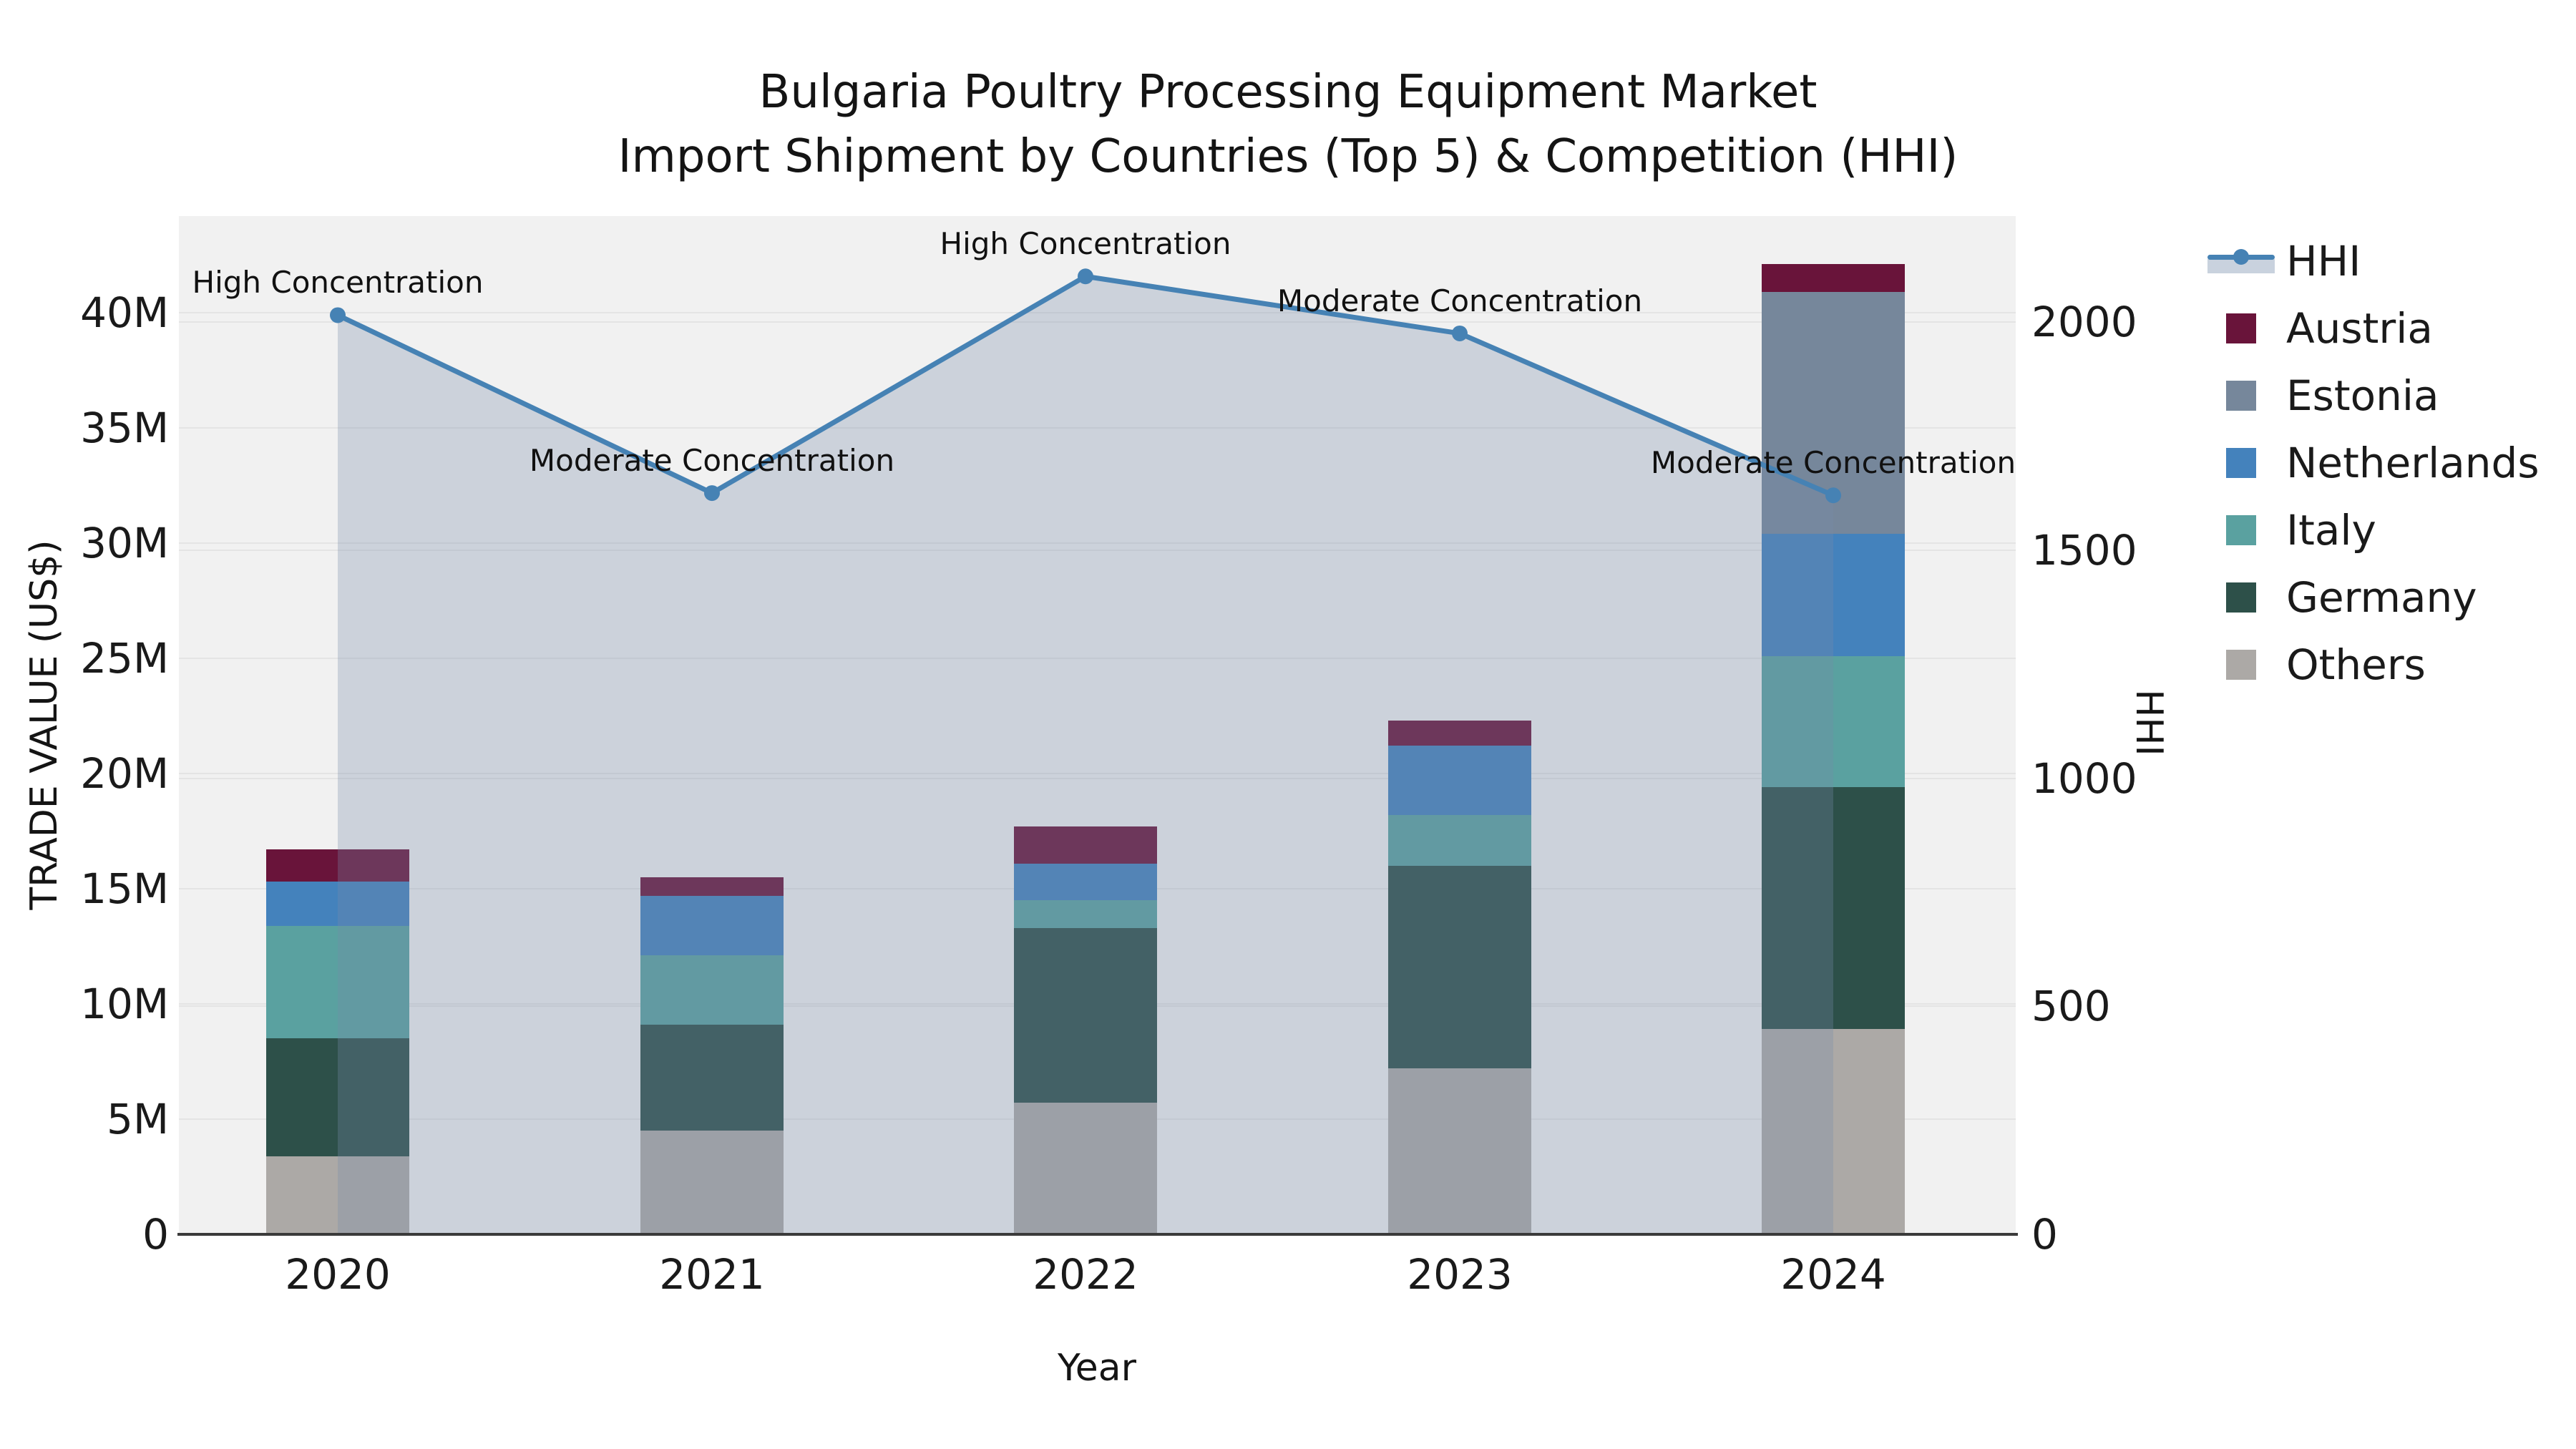  I want to click on bar-2024-estonia, so click(1833, 413).